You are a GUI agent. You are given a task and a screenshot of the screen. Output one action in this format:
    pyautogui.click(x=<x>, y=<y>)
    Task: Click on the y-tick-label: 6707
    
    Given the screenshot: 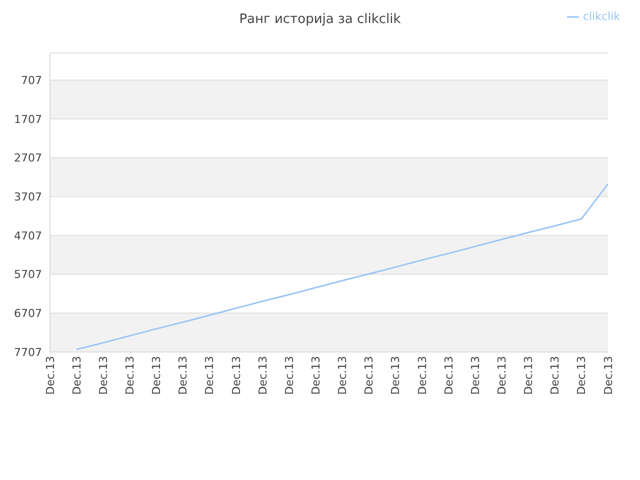 What is the action you would take?
    pyautogui.click(x=28, y=313)
    